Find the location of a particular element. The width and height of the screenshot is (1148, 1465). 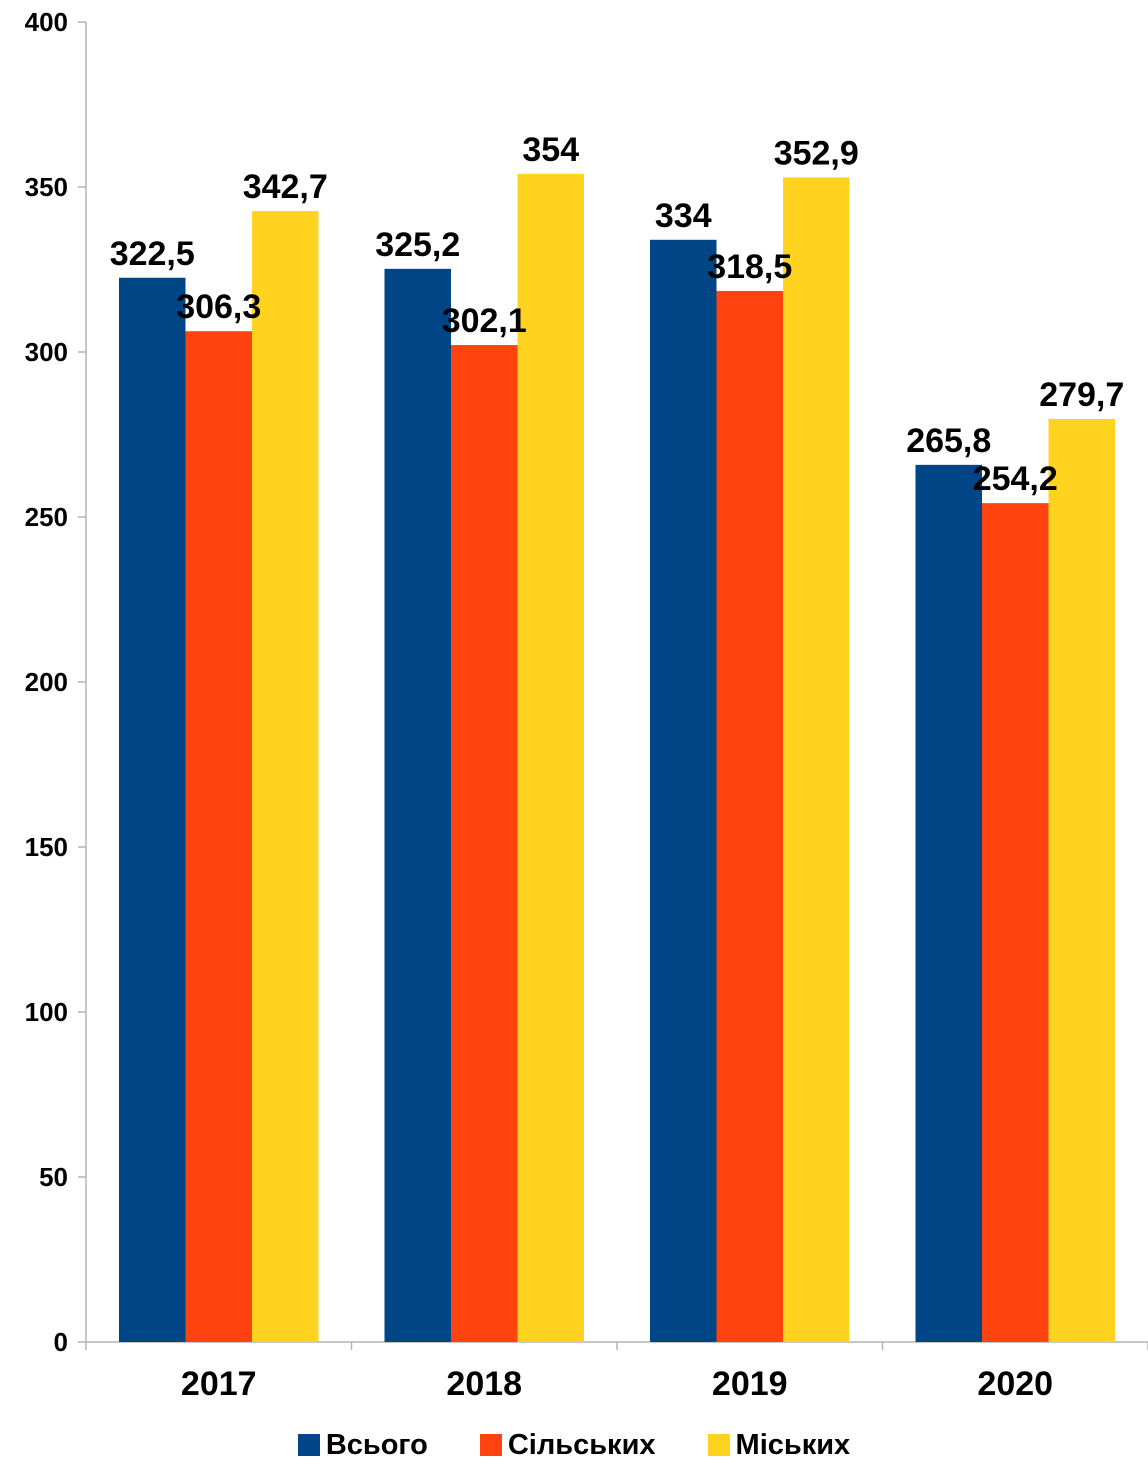

y-tick-label: 350 is located at coordinates (46, 187).